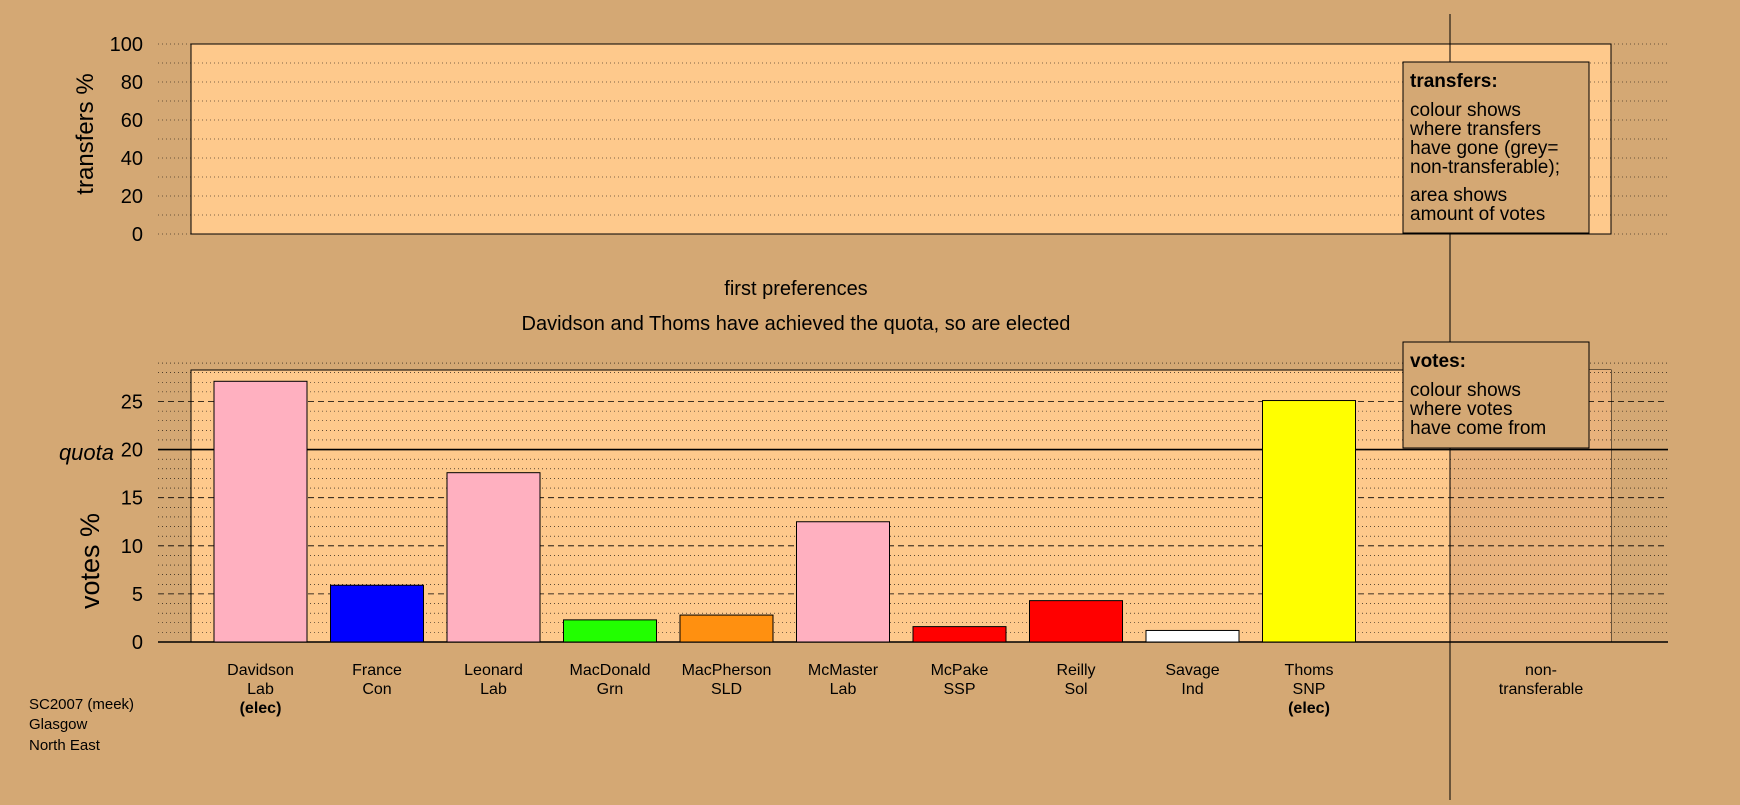 The image size is (1740, 805). I want to click on votes-y-axis-label: votes %, so click(90, 561).